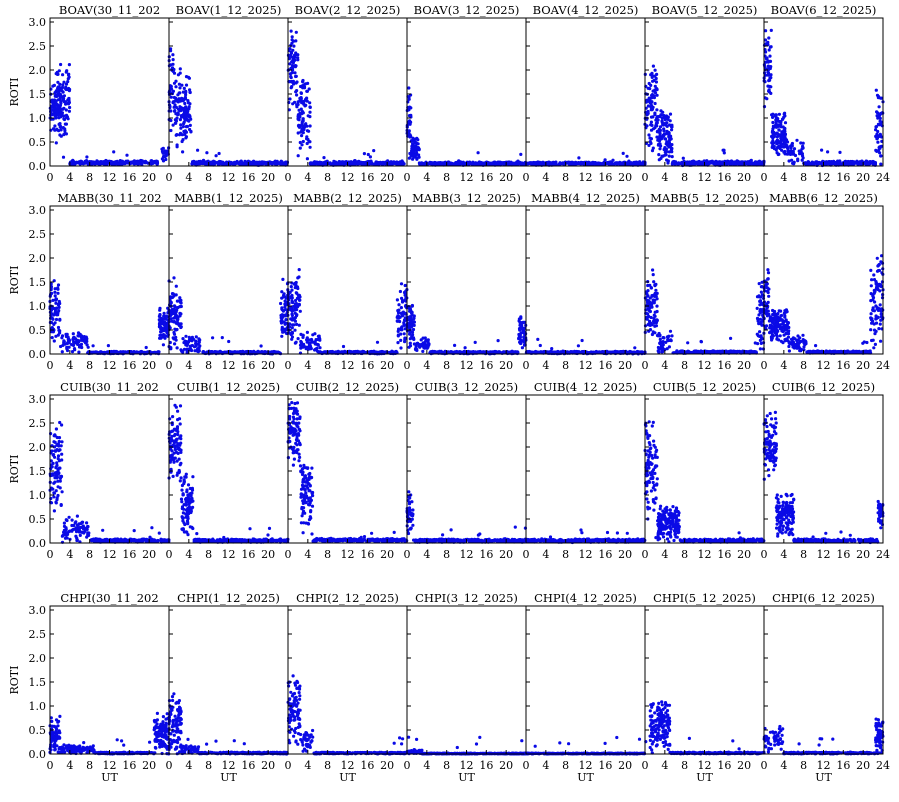  What do you see at coordinates (826, 93) in the screenshot?
I see `scatter-panel: BOAV(6_12_2025)0 4 8 12 16 20 24` at bounding box center [826, 93].